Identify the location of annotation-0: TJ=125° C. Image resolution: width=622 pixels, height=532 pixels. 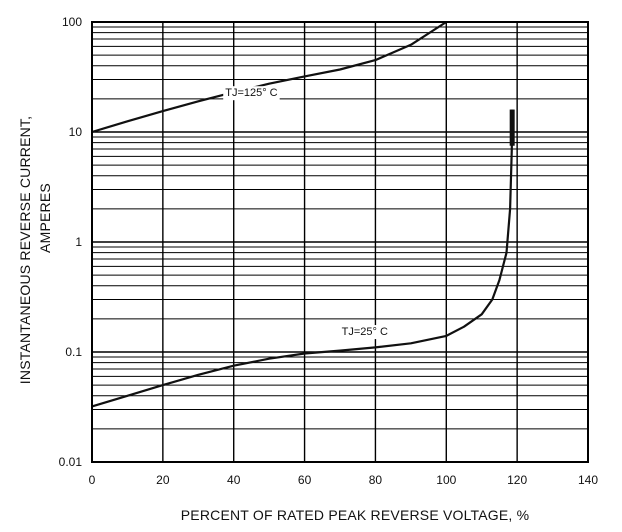
(251, 93).